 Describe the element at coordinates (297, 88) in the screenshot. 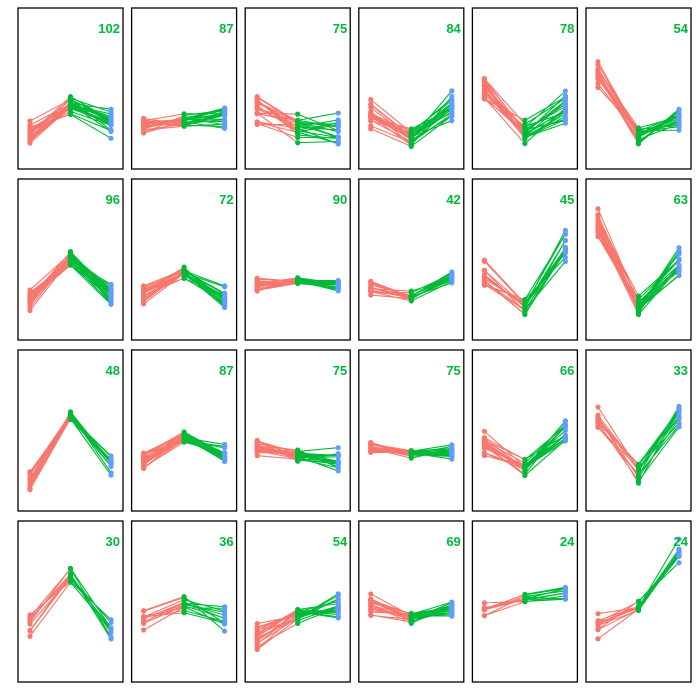

I see `panel: 75` at that location.